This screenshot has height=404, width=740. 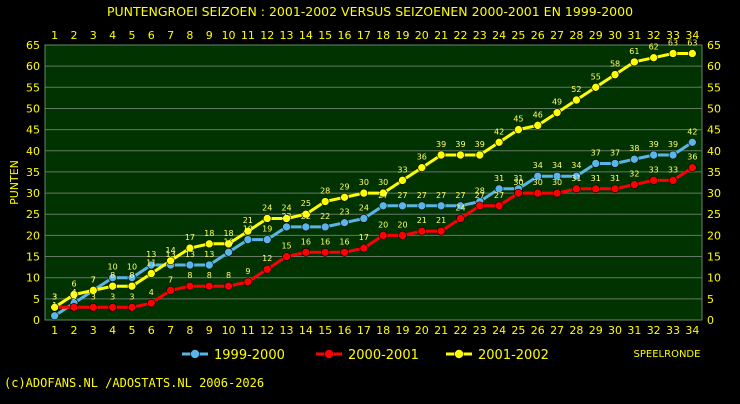 I want to click on y-tick-label-left: 5, so click(x=36, y=299).